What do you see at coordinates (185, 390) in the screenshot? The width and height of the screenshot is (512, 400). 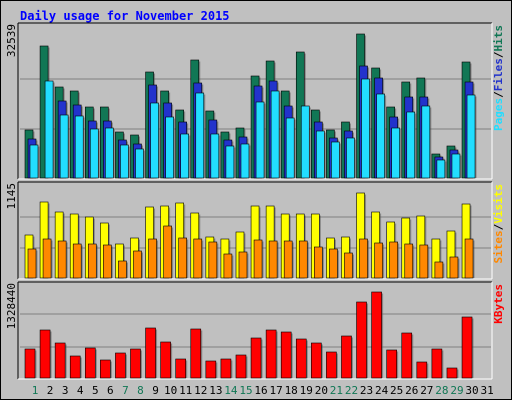 I see `x-tick-label: 11` at bounding box center [185, 390].